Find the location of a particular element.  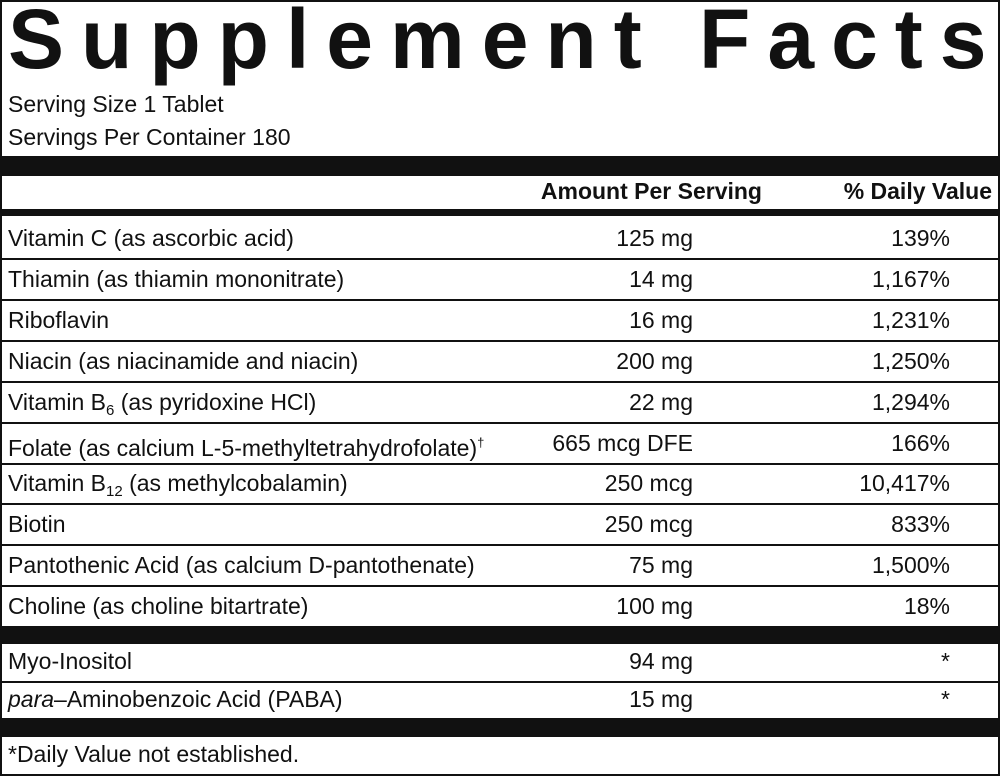

amount: 94 mg is located at coordinates (661, 661).